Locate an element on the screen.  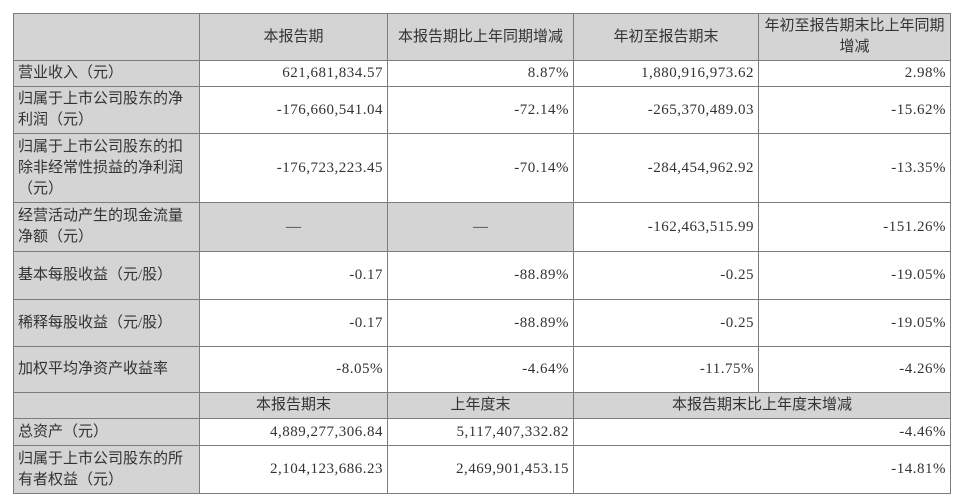
revenue-ytd: 1,880,916,973.62 is located at coordinates (666, 73).